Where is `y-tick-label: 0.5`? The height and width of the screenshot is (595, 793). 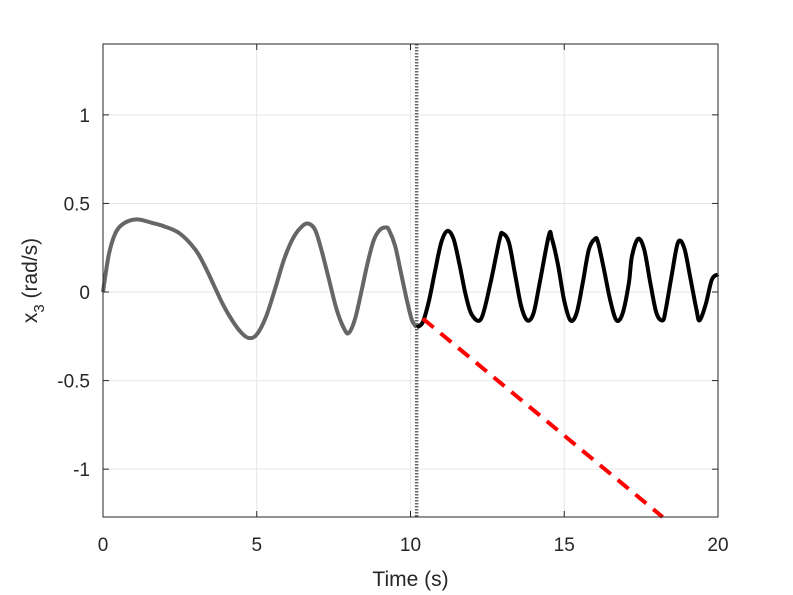
y-tick-label: 0.5 is located at coordinates (77, 204).